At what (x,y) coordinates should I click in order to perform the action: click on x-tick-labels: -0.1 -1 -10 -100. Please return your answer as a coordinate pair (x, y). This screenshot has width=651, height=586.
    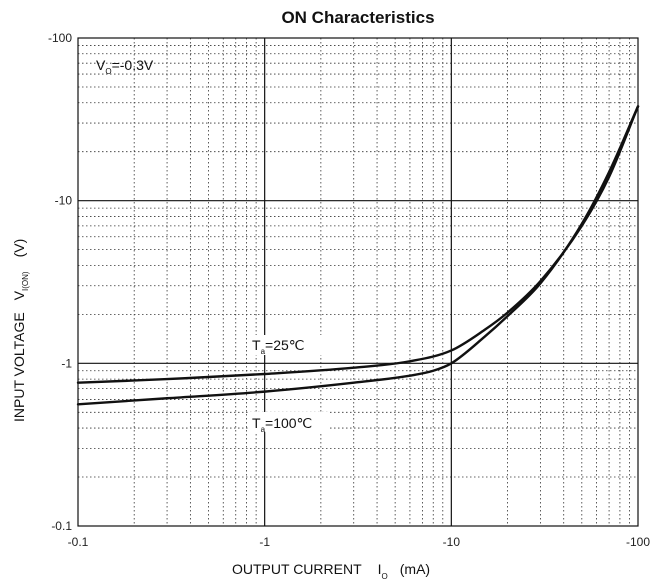
    Looking at the image, I should click on (359, 542).